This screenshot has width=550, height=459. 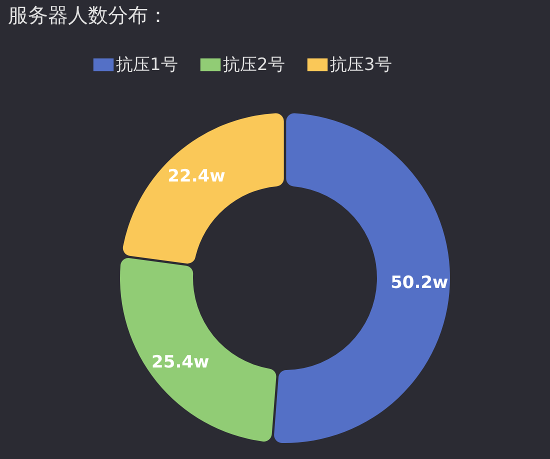 What do you see at coordinates (181, 362) in the screenshot?
I see `data-label: 25.4w` at bounding box center [181, 362].